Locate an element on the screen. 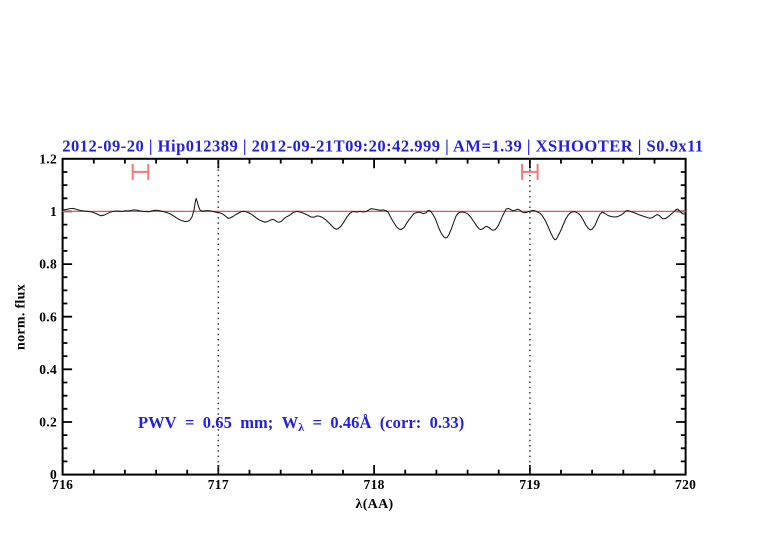  svg-text: 0.6 is located at coordinates (48, 316).